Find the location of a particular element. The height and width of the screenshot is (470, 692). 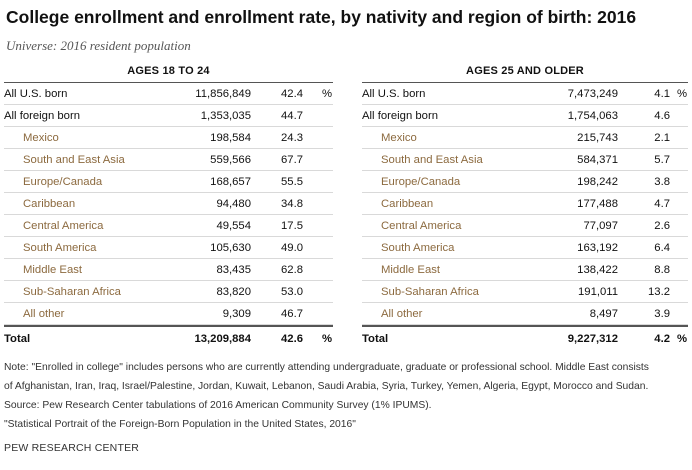

enrollment-rate: 67.7 is located at coordinates (292, 160).